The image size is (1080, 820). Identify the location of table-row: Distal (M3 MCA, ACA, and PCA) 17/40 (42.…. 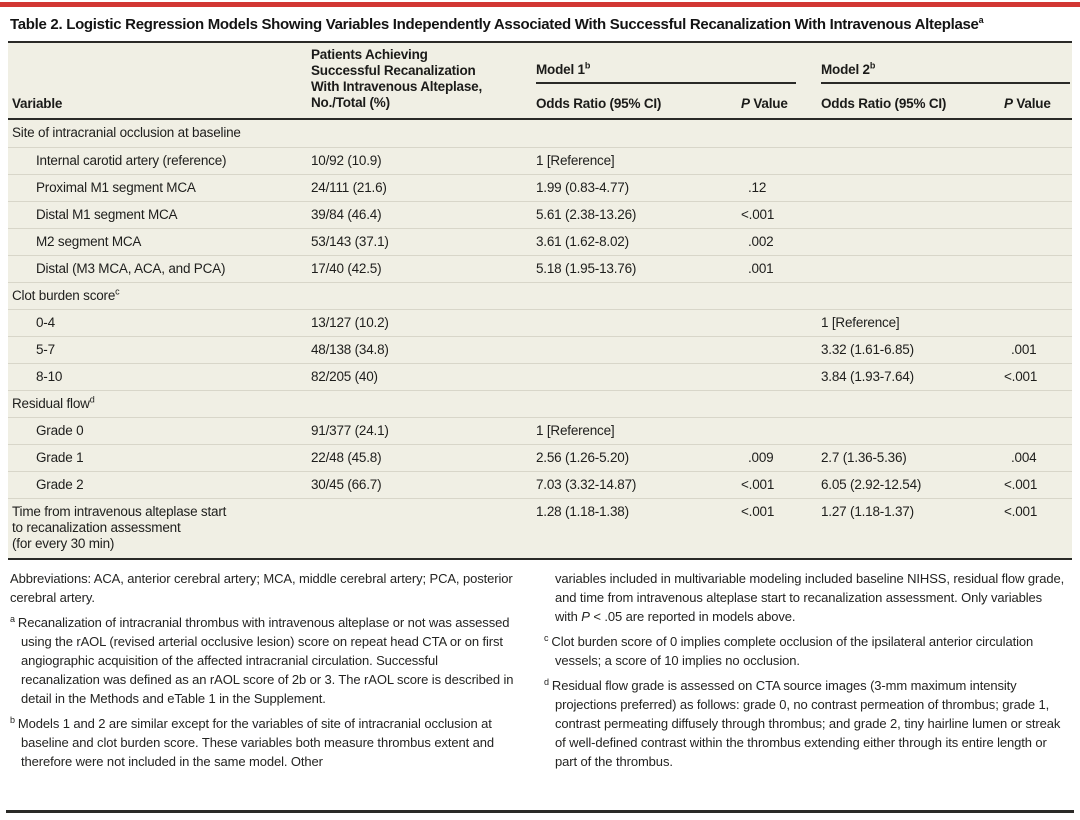
(540, 268).